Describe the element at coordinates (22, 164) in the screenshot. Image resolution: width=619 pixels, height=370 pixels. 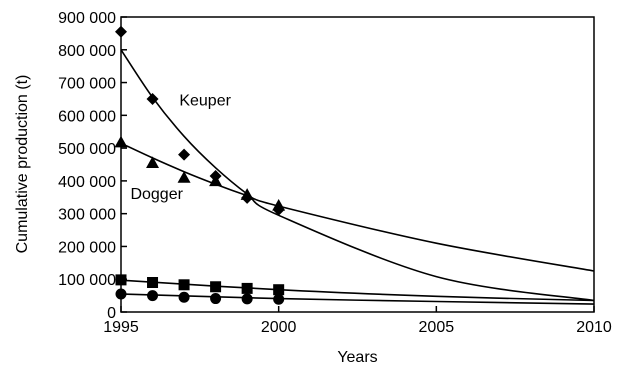
I see `y-axis-title: Cumulative production (t)` at that location.